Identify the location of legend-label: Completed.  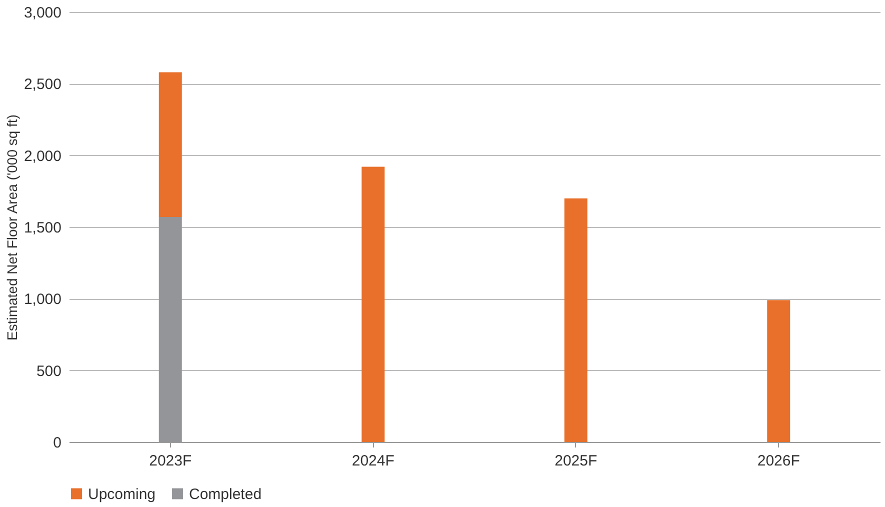
(225, 494).